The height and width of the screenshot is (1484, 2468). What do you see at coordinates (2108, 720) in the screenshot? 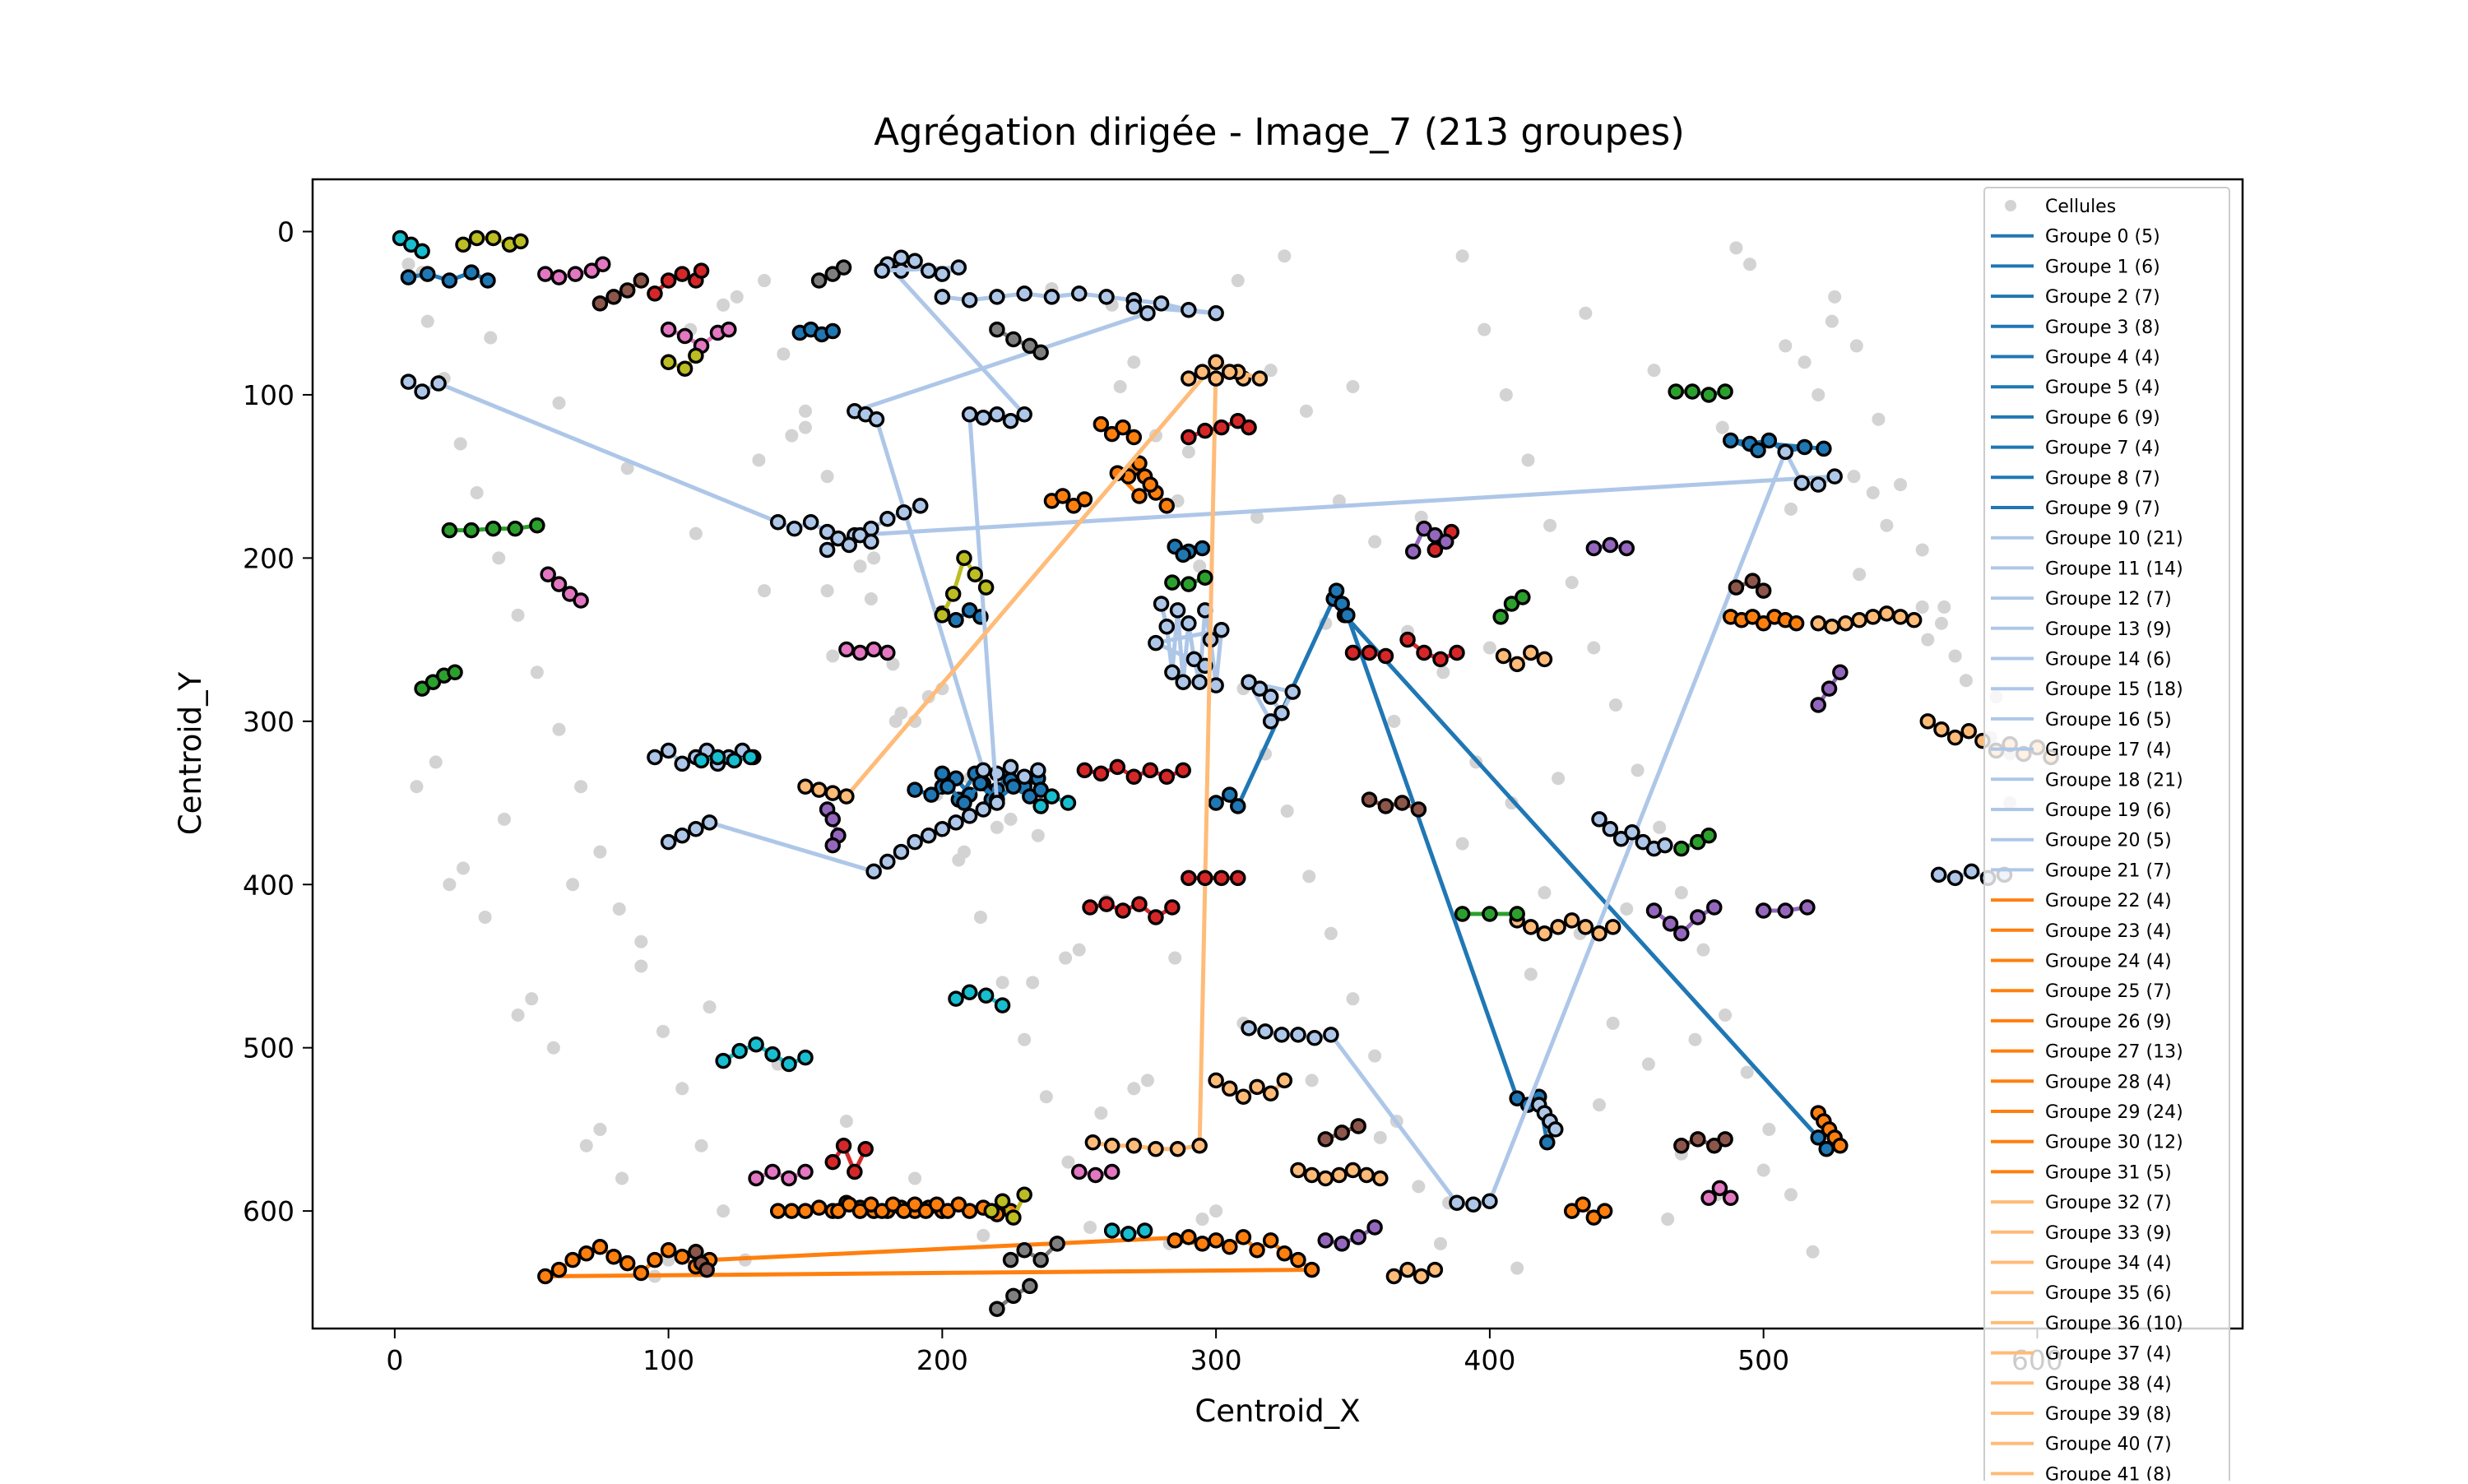
I see `legend-label: Groupe 16 (5)` at bounding box center [2108, 720].